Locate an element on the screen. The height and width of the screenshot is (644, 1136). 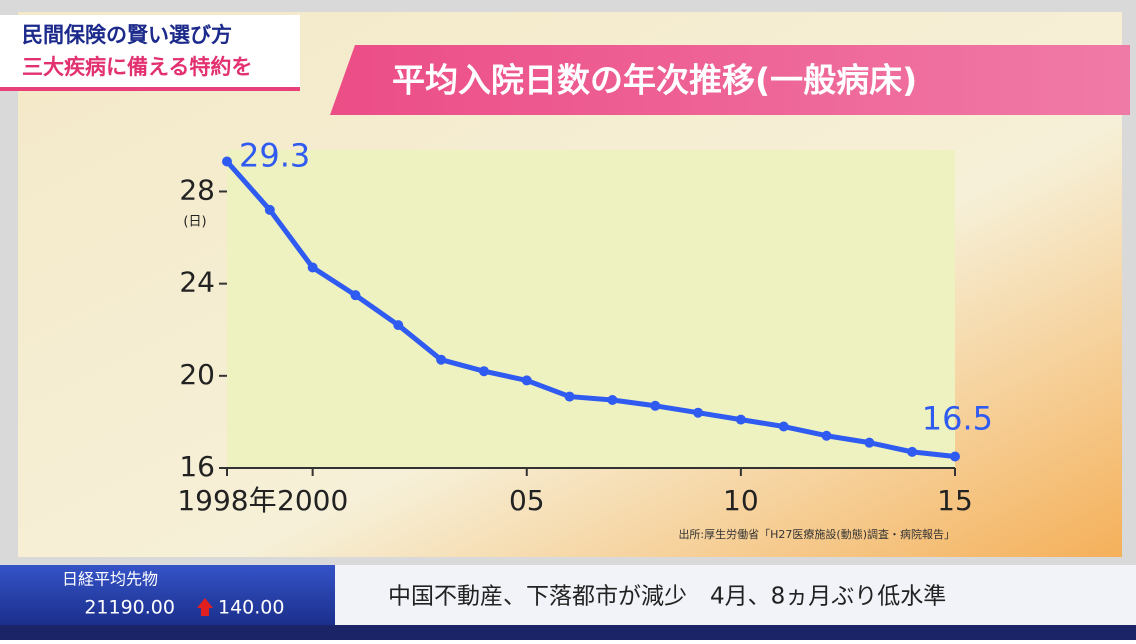
x-tick-label: 2000 is located at coordinates (312, 500).